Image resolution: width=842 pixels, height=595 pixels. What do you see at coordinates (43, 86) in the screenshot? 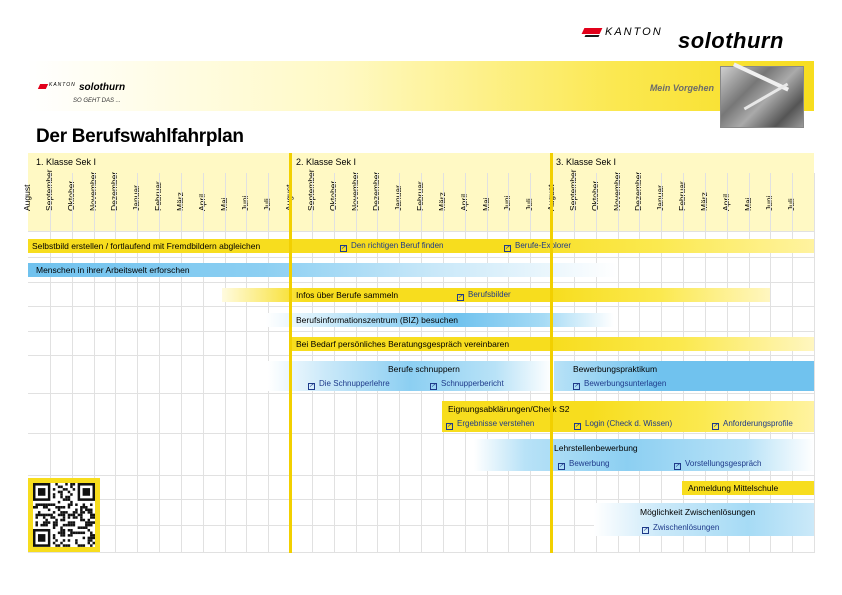
I see `small-flag-icon` at bounding box center [43, 86].